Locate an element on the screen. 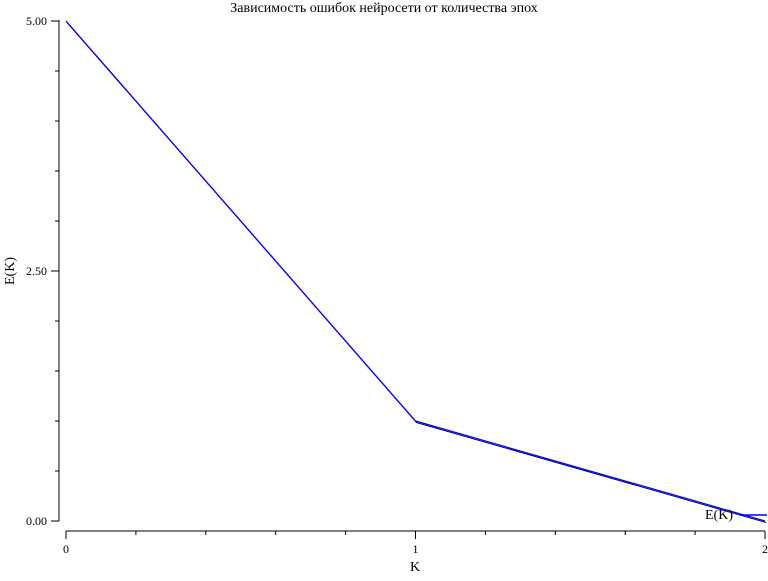 The image size is (768, 581). legend-label: E(K) is located at coordinates (719, 515).